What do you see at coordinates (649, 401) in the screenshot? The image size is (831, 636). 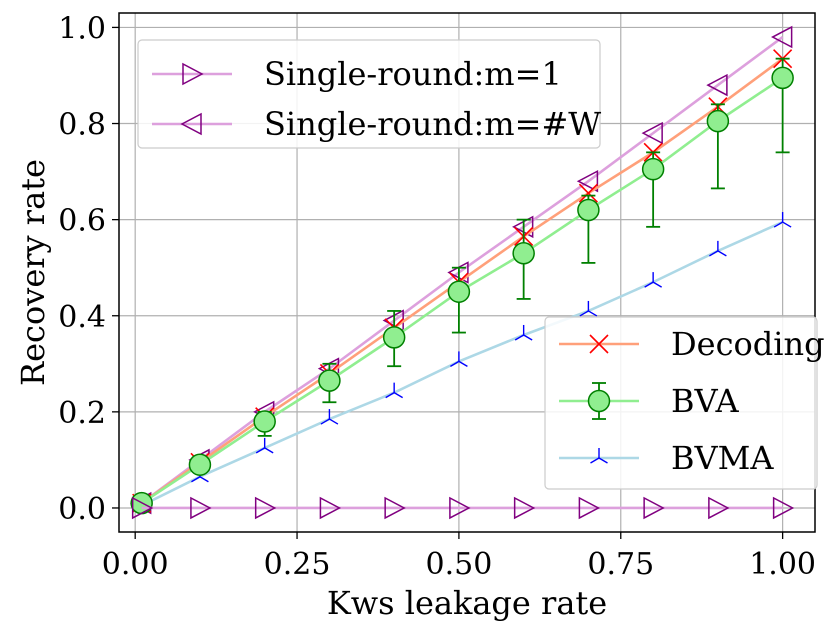 I see `legend-entry: BVA` at bounding box center [649, 401].